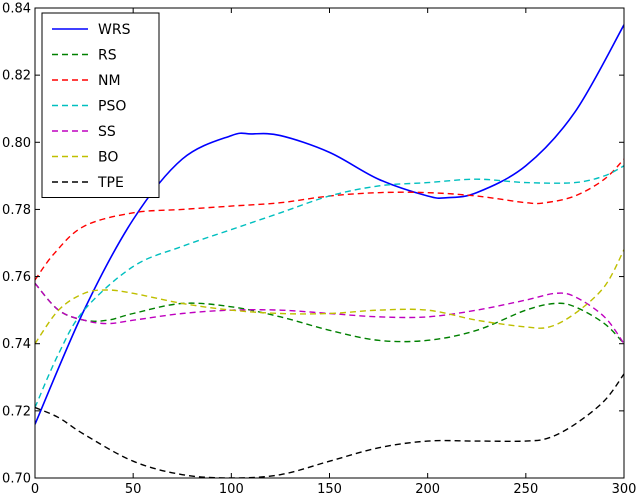 The image size is (640, 495). I want to click on y-tick-label: 0.72, so click(16, 411).